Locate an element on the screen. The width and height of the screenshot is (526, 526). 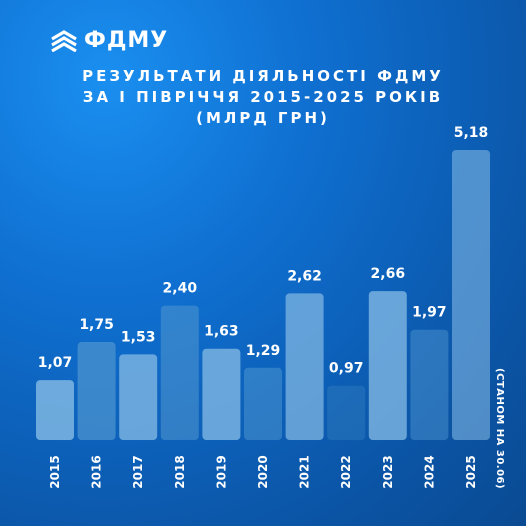
title-line: ЗА І ПІВРІЧЧЯ 2015-2025 РОКІВ is located at coordinates (263, 97).